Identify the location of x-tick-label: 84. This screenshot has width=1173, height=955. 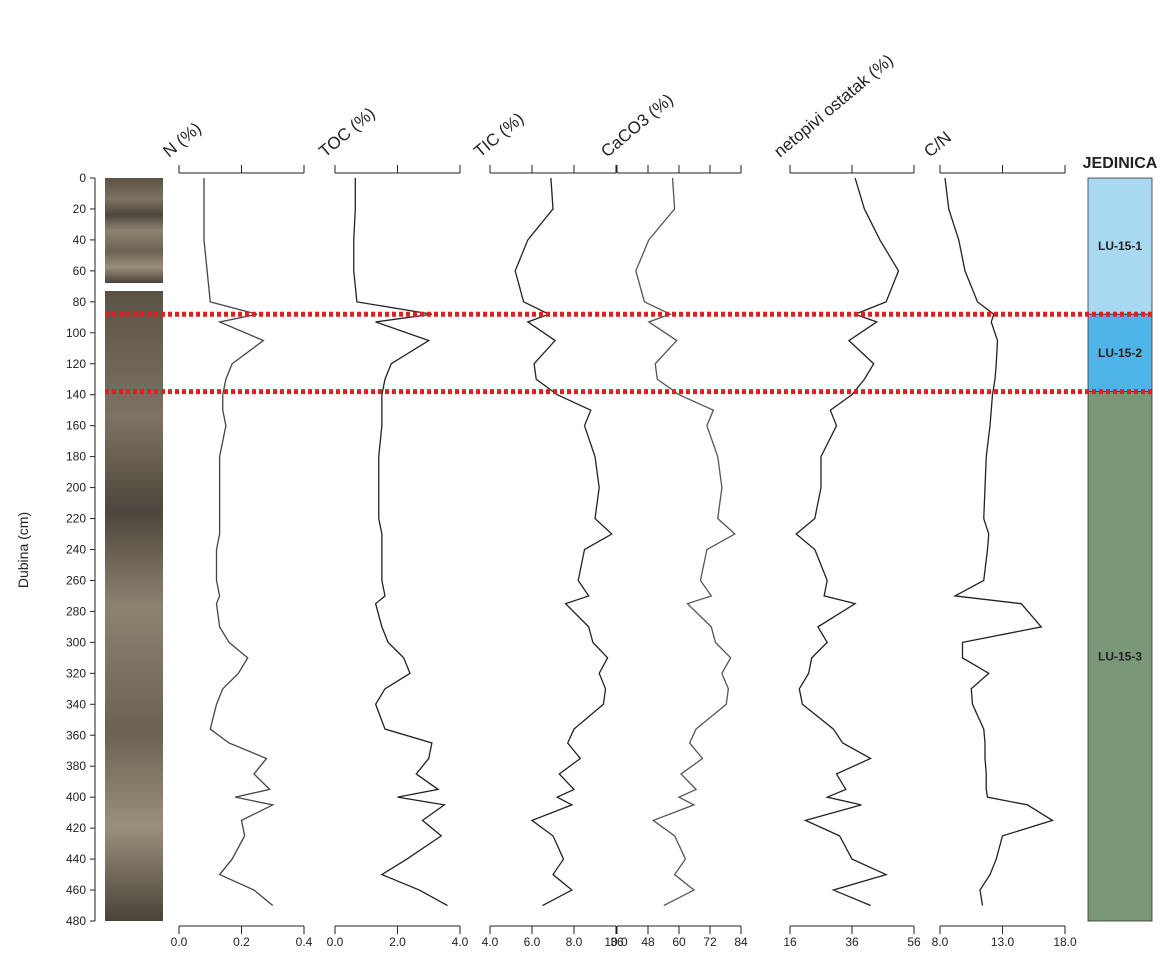
(741, 942).